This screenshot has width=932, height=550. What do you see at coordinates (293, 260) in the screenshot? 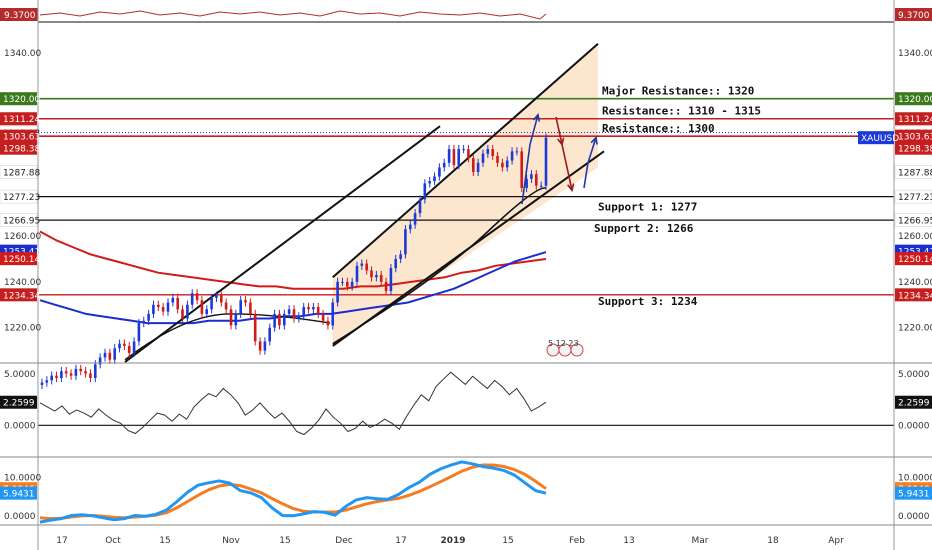
I see `moving-average-red` at bounding box center [293, 260].